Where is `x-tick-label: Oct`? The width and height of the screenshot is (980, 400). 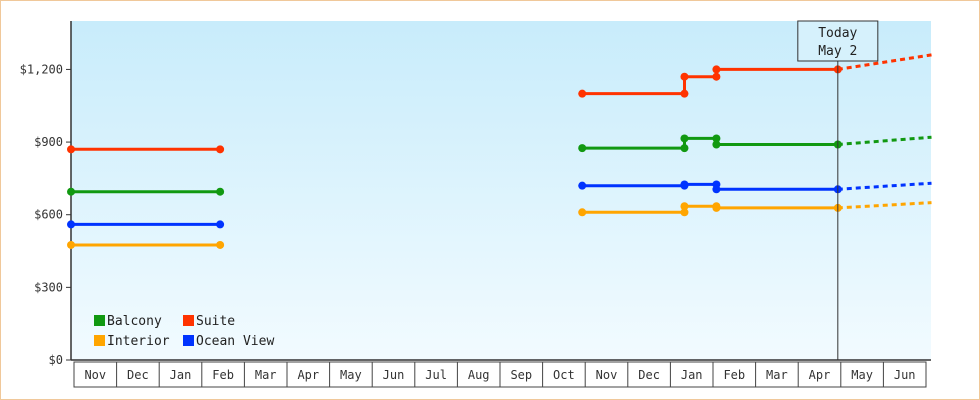
x-tick-label: Oct is located at coordinates (564, 375).